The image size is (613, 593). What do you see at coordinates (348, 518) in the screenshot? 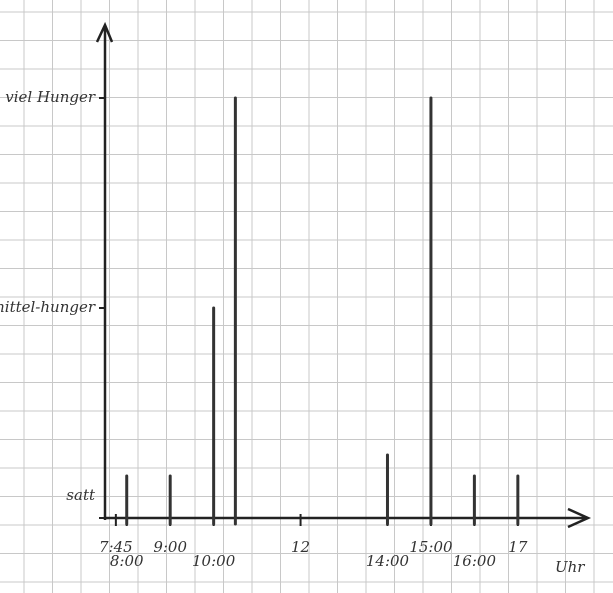
I see `x-axis` at bounding box center [348, 518].